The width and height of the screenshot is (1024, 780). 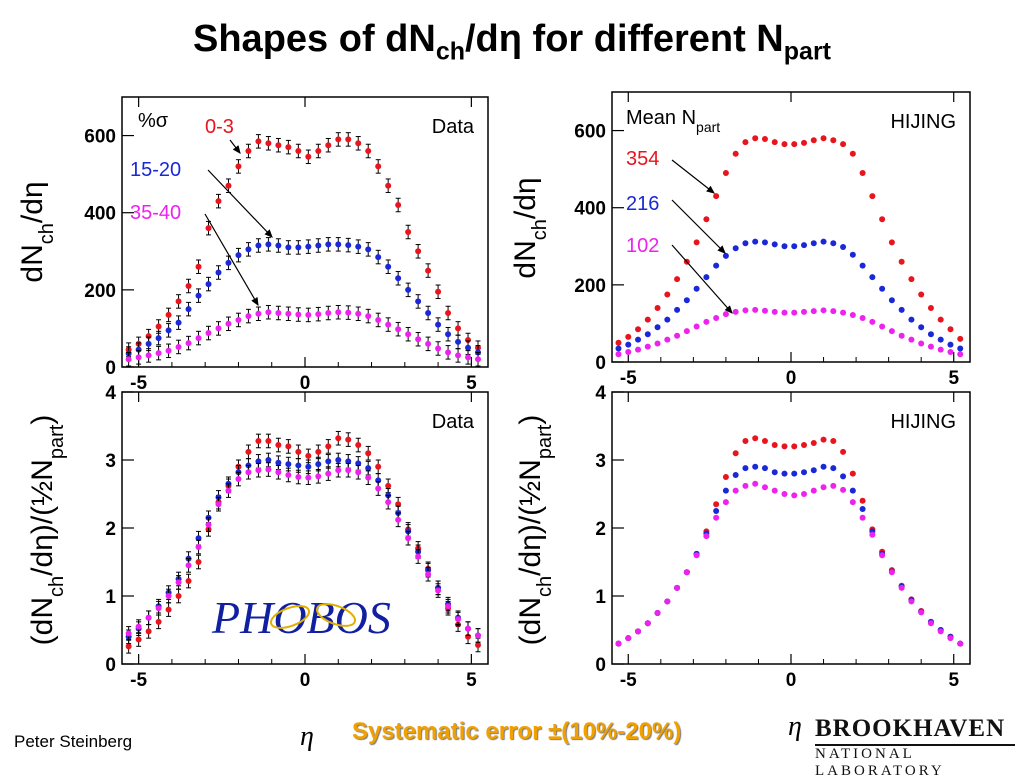 I want to click on y-tick-label: 400, so click(x=590, y=209).